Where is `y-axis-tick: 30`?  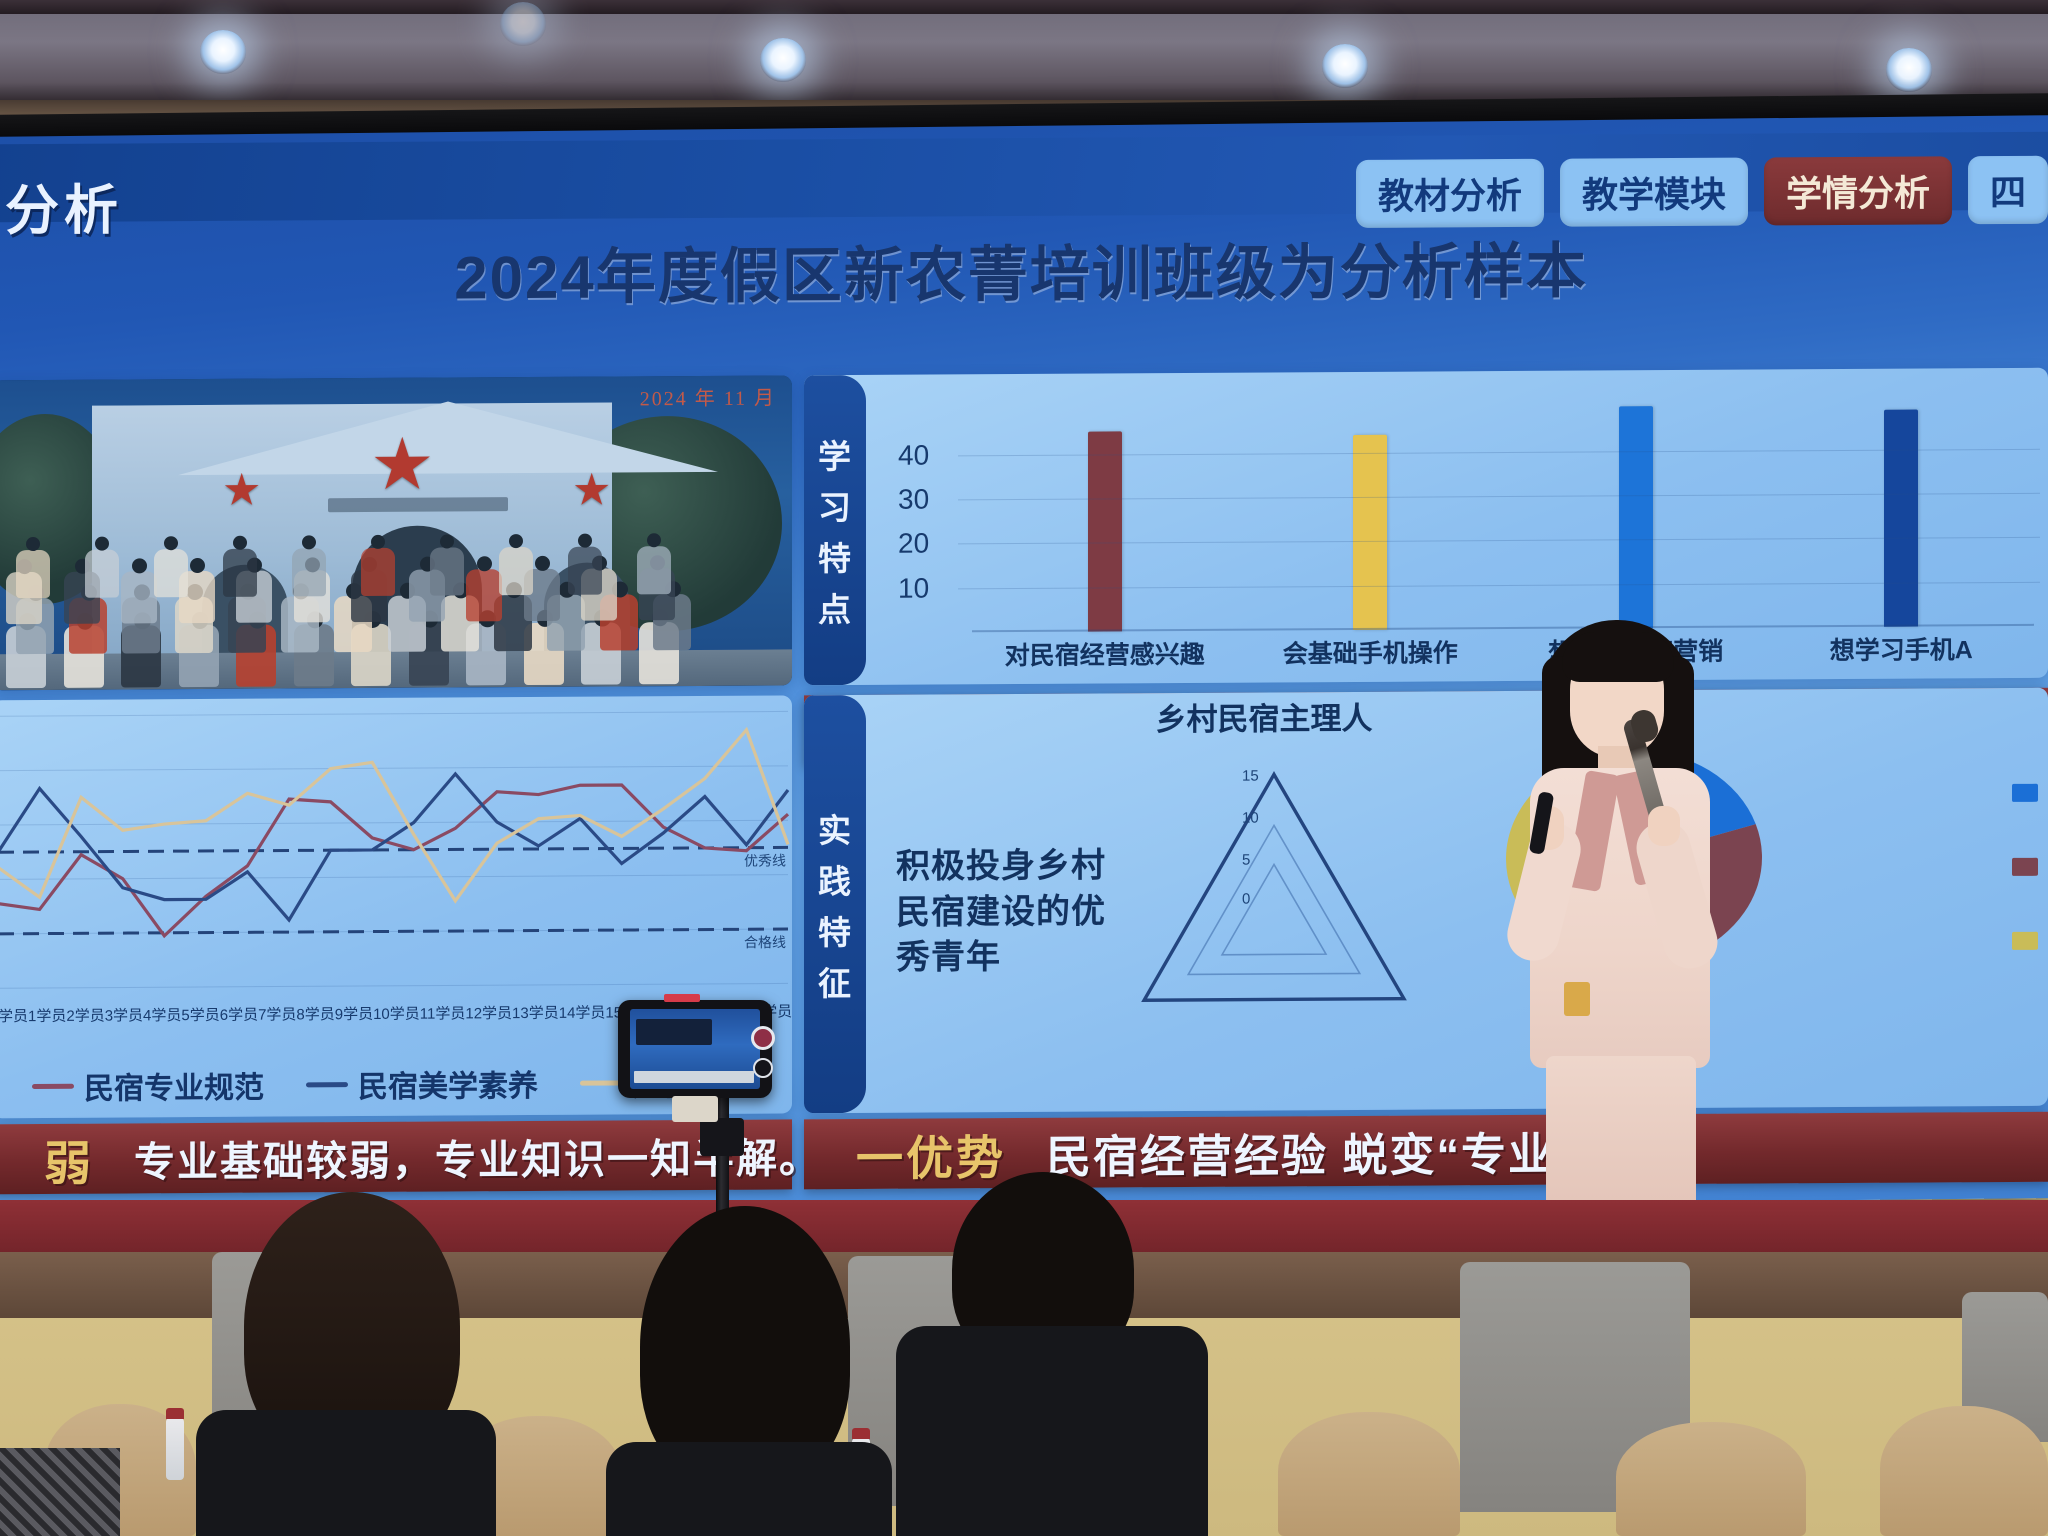 y-axis-tick: 30 is located at coordinates (914, 499).